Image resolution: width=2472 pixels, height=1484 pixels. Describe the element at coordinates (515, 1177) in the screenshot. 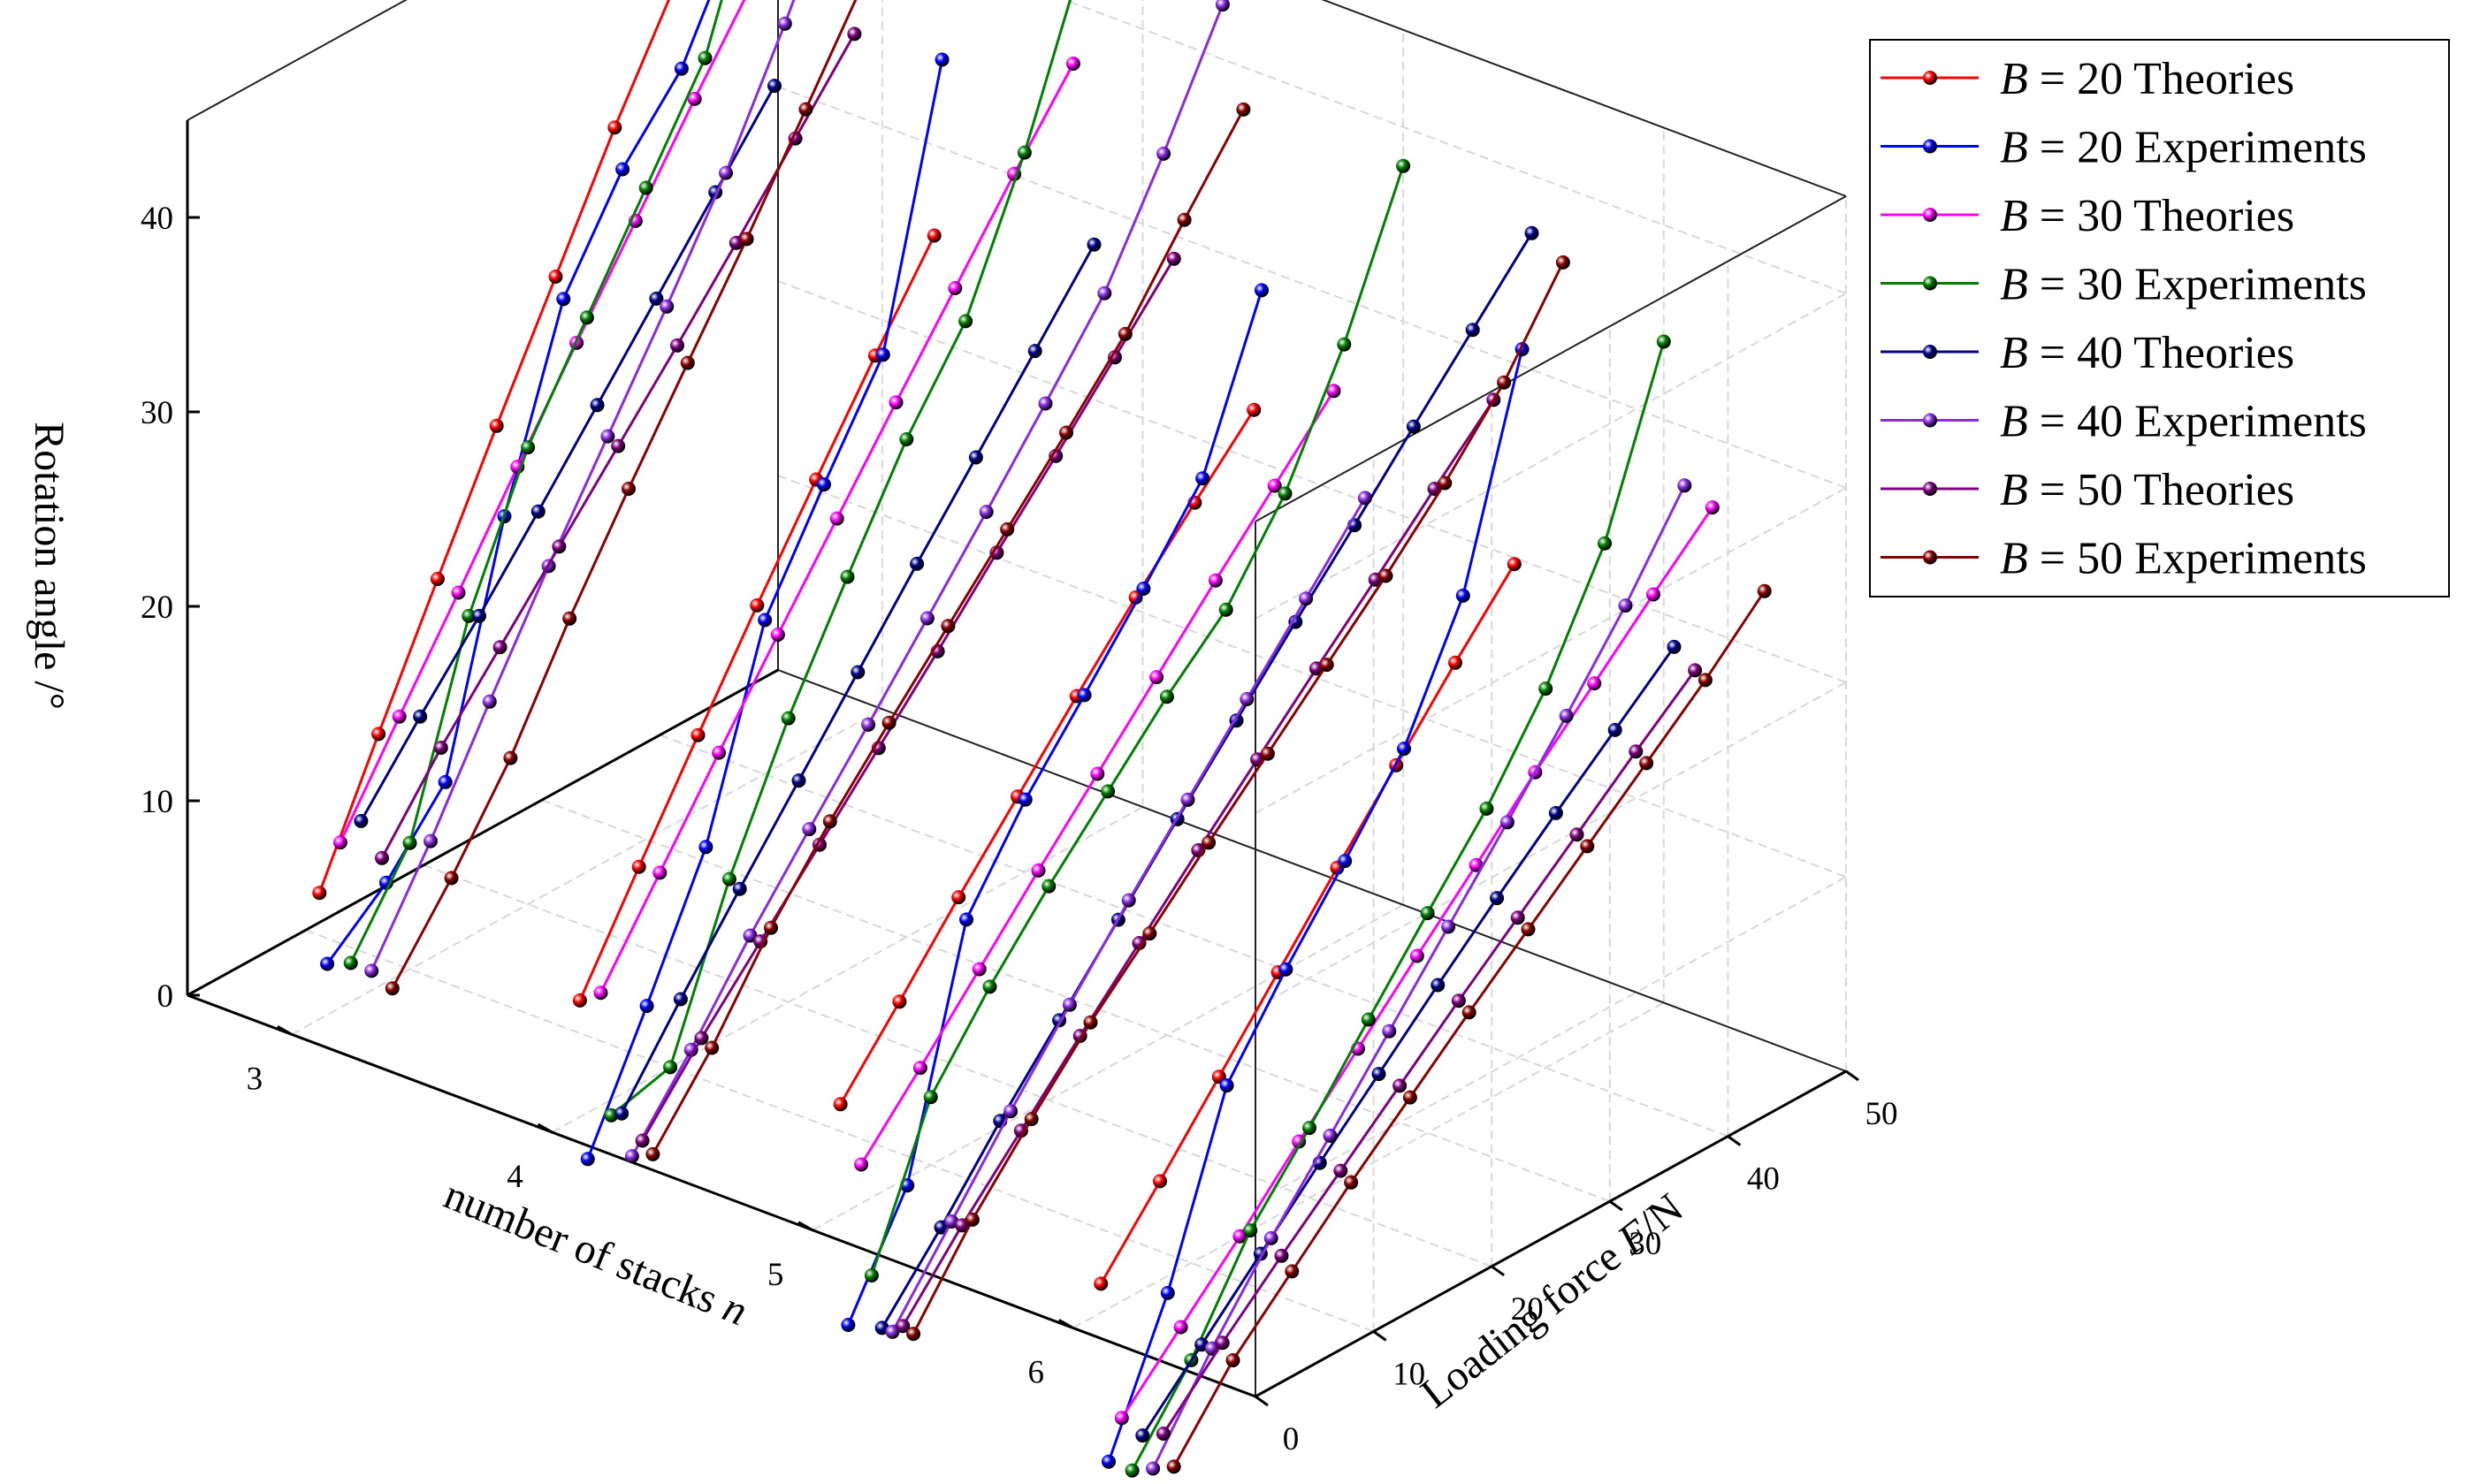

I see `x-tick-label: 4` at that location.